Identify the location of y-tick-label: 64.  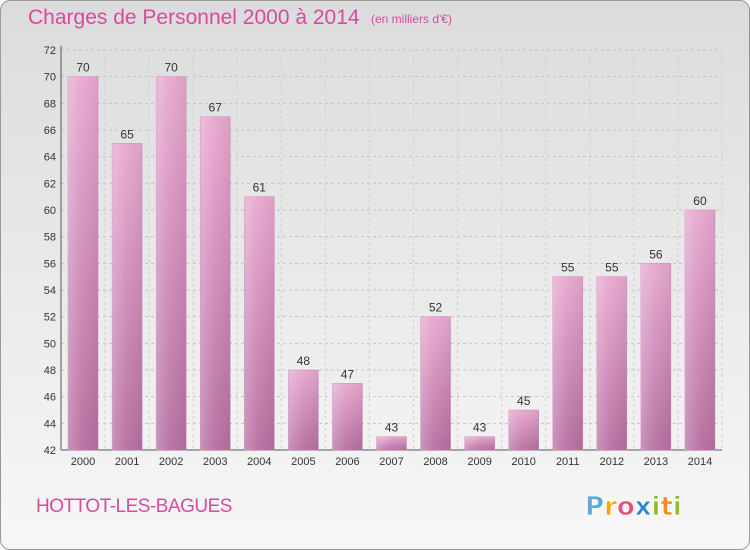
(50, 158).